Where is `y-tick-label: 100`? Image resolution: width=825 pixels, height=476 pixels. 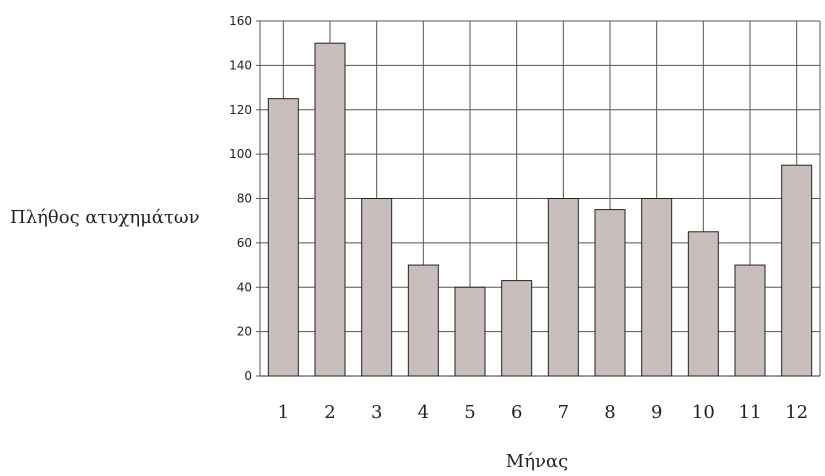
y-tick-label: 100 is located at coordinates (240, 154).